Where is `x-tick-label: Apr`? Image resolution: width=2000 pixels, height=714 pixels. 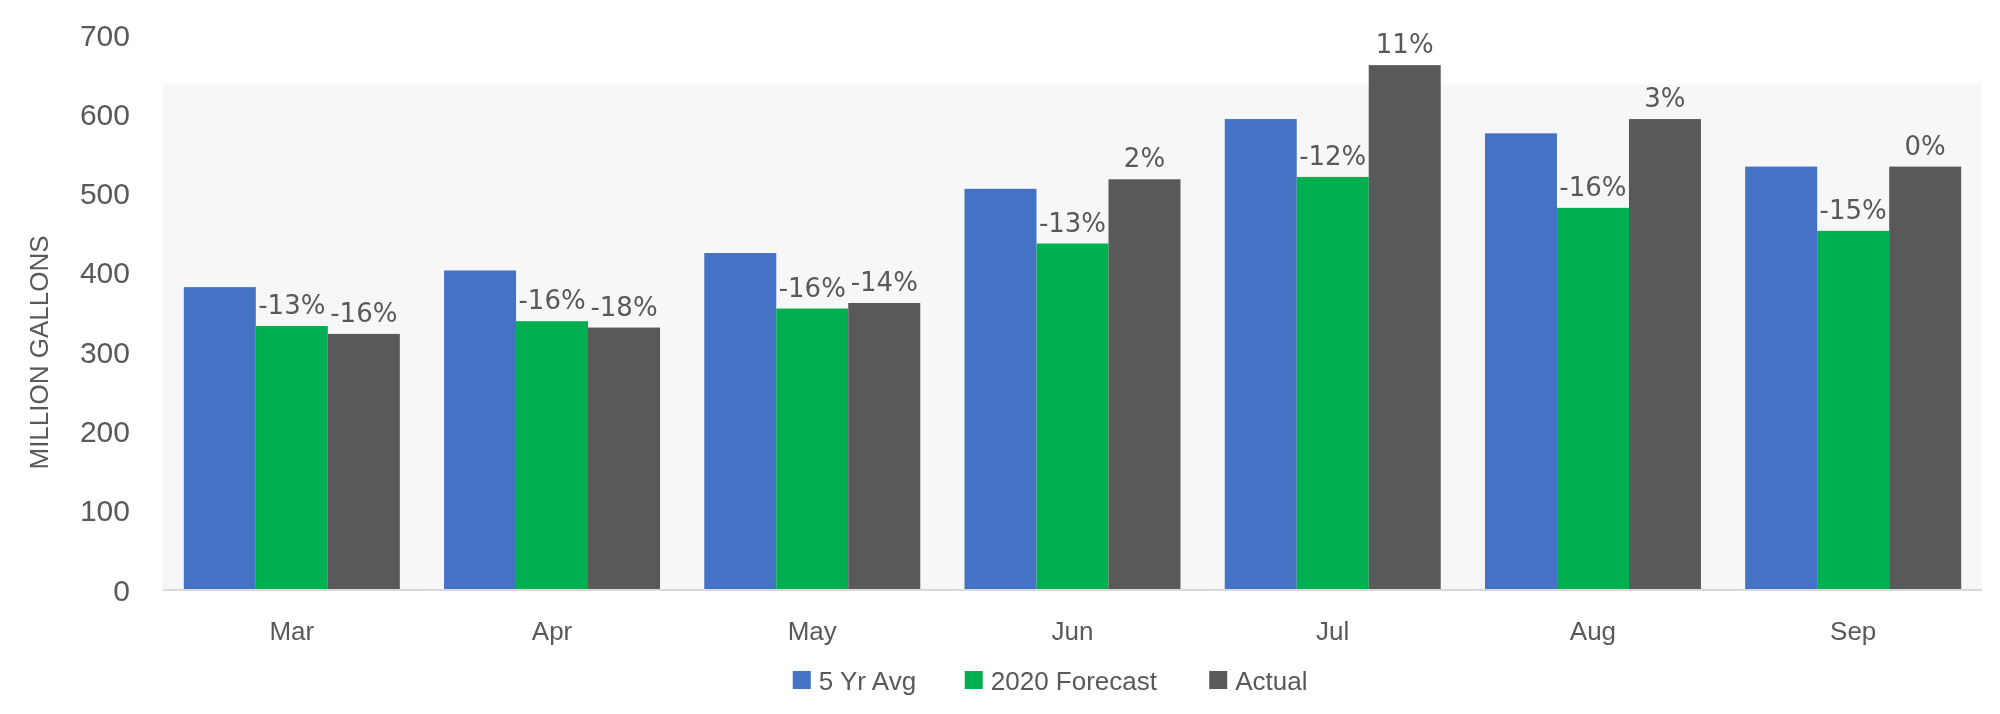 x-tick-label: Apr is located at coordinates (552, 631).